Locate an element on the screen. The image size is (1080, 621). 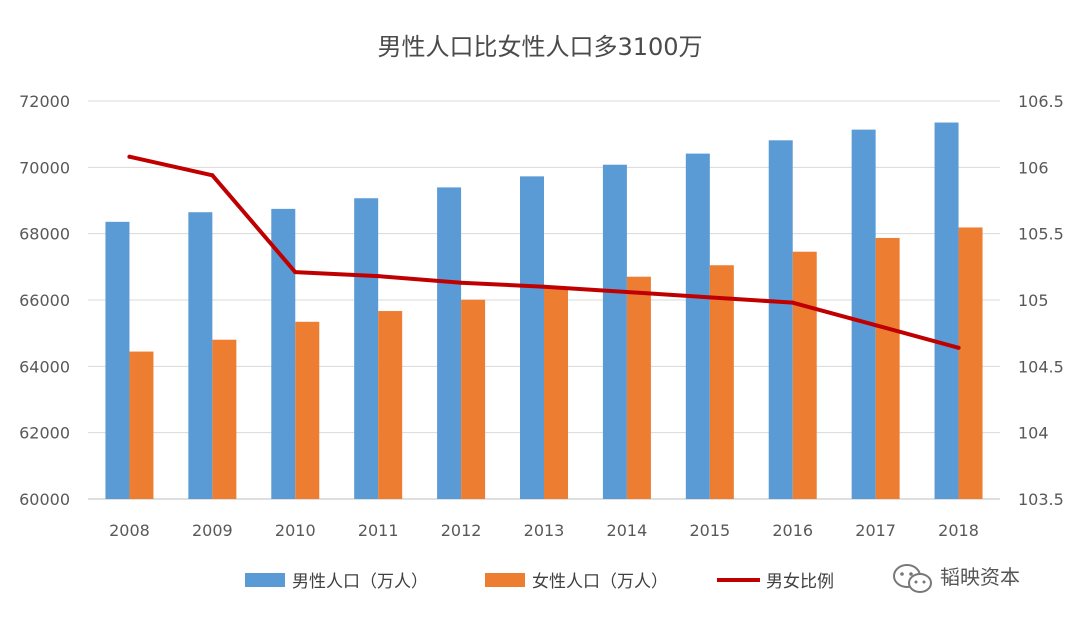
bar-female-2014 is located at coordinates (638, 387).